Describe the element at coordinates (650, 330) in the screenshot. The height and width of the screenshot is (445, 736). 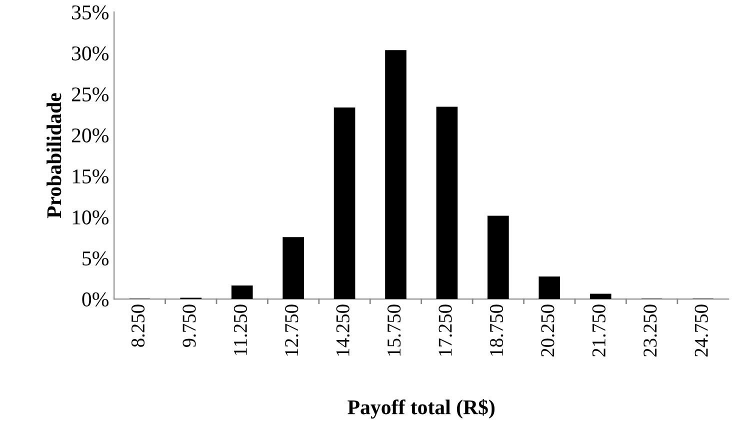
I see `x-tick-label: 23.250` at that location.